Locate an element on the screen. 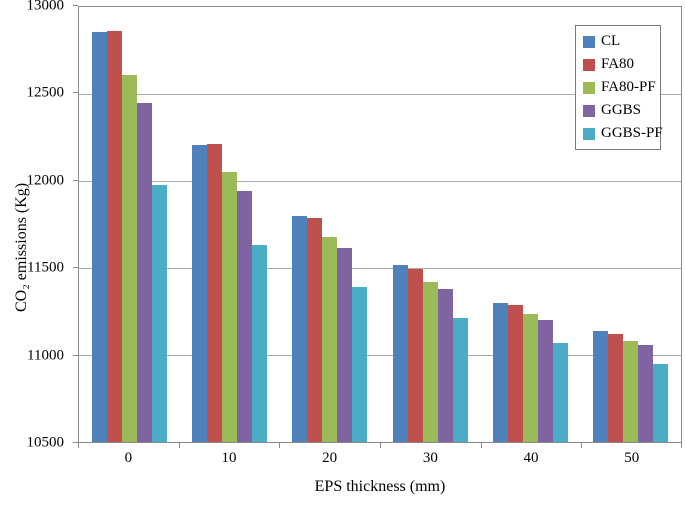  y-axis-tick-labels: 13000 12500 12000 11500 11000 10500 is located at coordinates (35, 225).